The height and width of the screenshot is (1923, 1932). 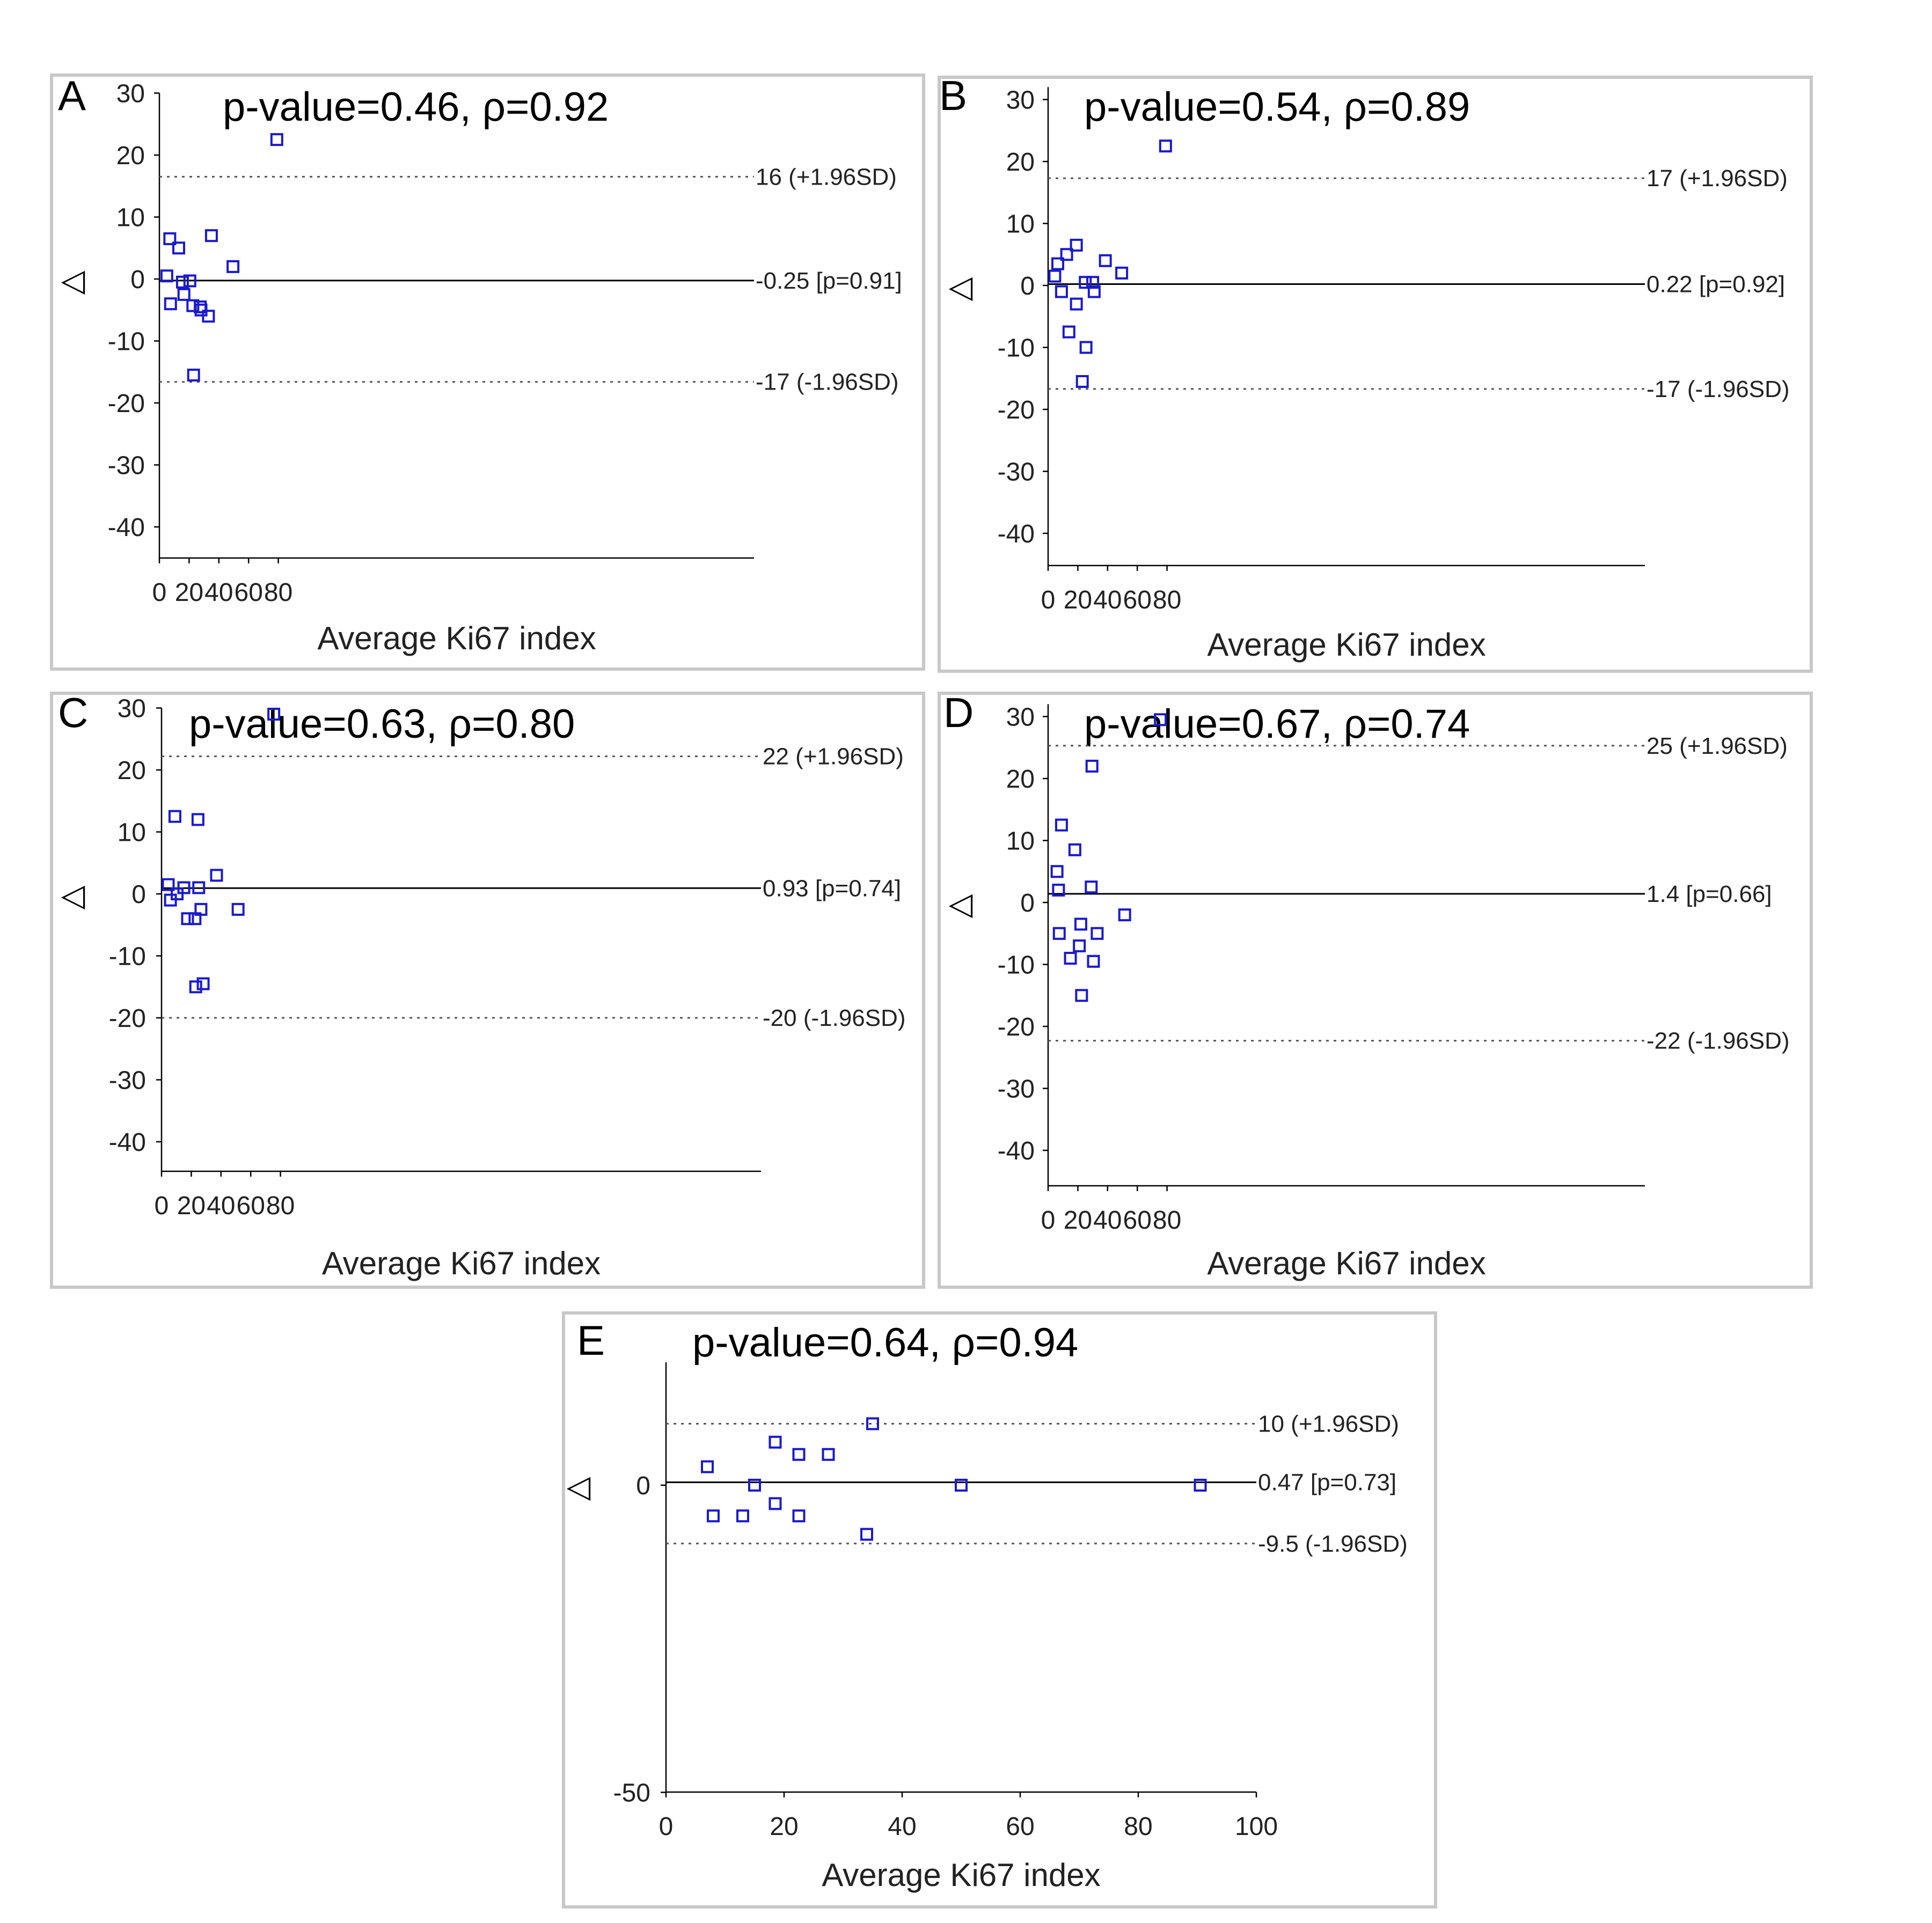 What do you see at coordinates (1078, 1220) in the screenshot?
I see `x-tick-label: 20` at bounding box center [1078, 1220].